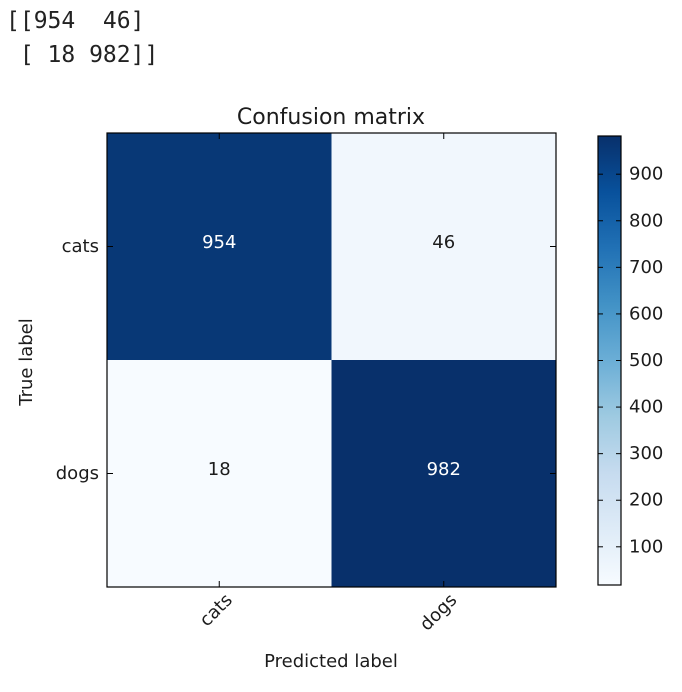 This screenshot has height=692, width=682. I want to click on heatmap-cell-label: 954, so click(219, 242).